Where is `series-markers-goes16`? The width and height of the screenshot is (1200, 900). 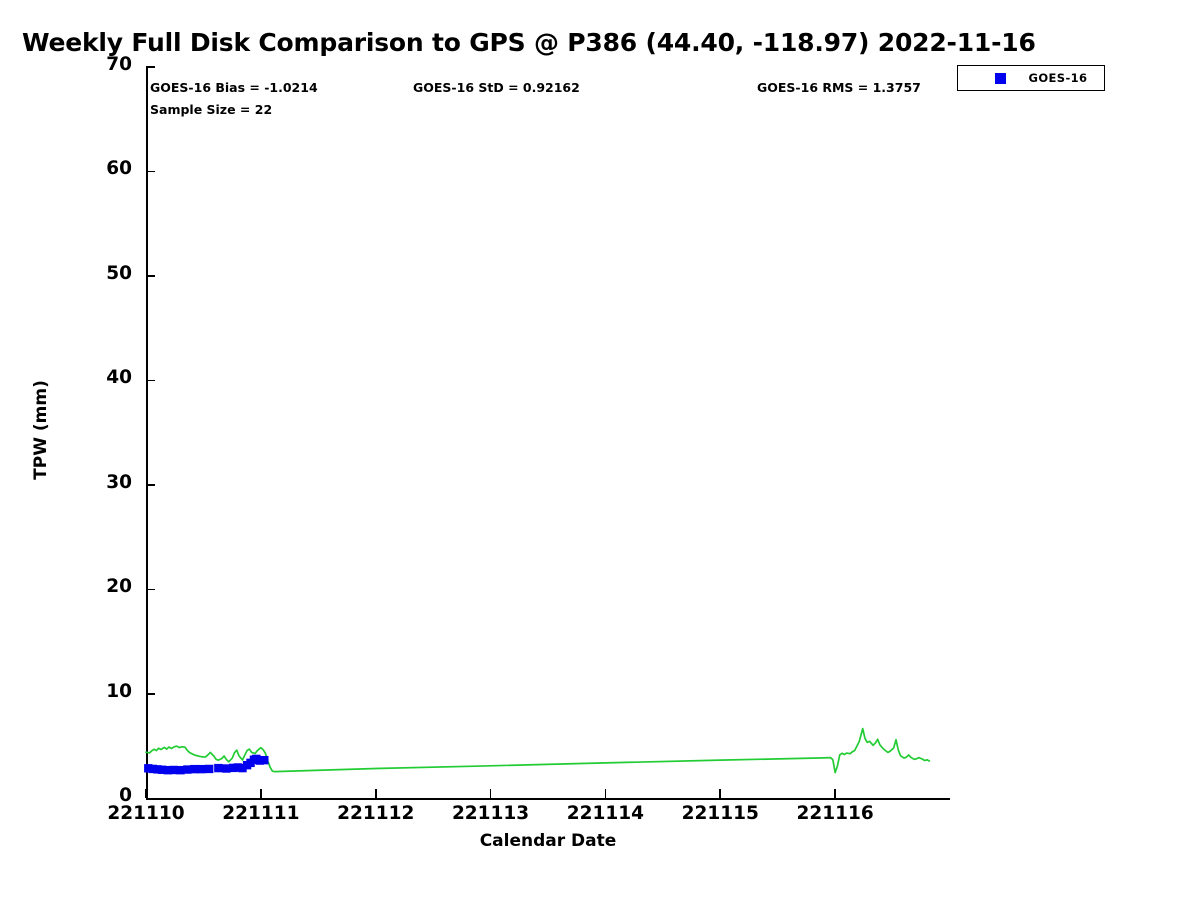 series-markers-goes16 is located at coordinates (206, 764).